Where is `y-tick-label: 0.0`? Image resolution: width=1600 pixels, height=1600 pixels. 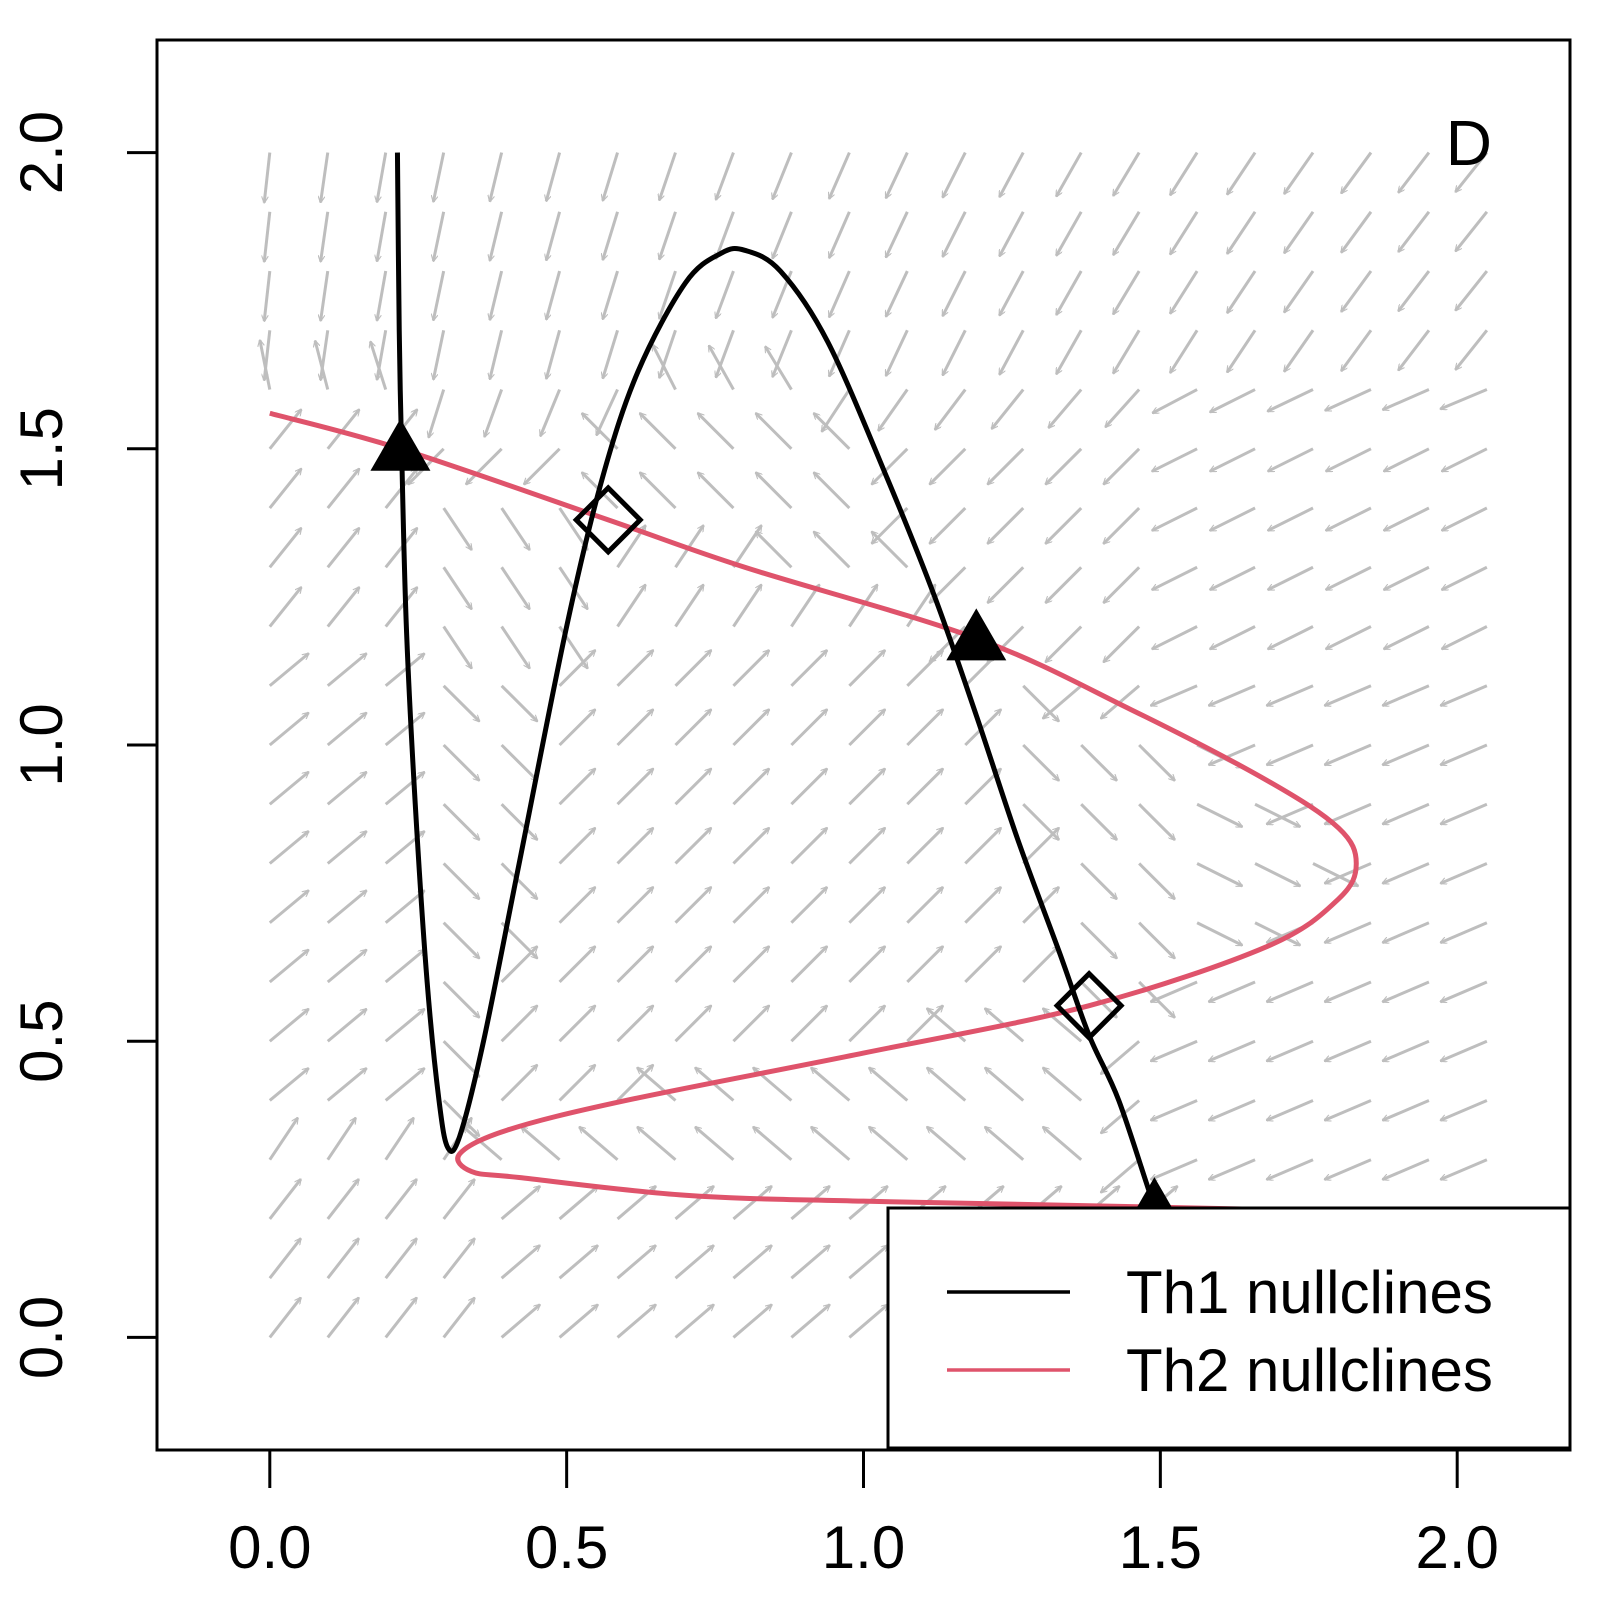
y-tick-label: 0.0 is located at coordinates (41, 1337).